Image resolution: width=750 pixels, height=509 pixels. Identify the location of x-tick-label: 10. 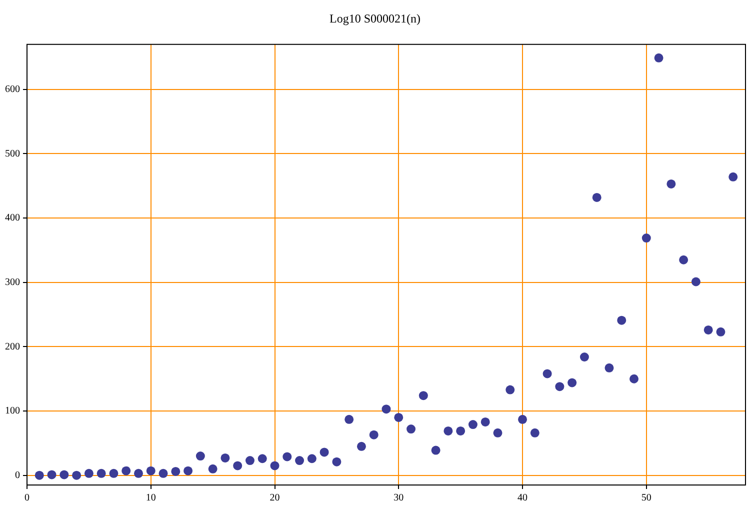
(151, 498).